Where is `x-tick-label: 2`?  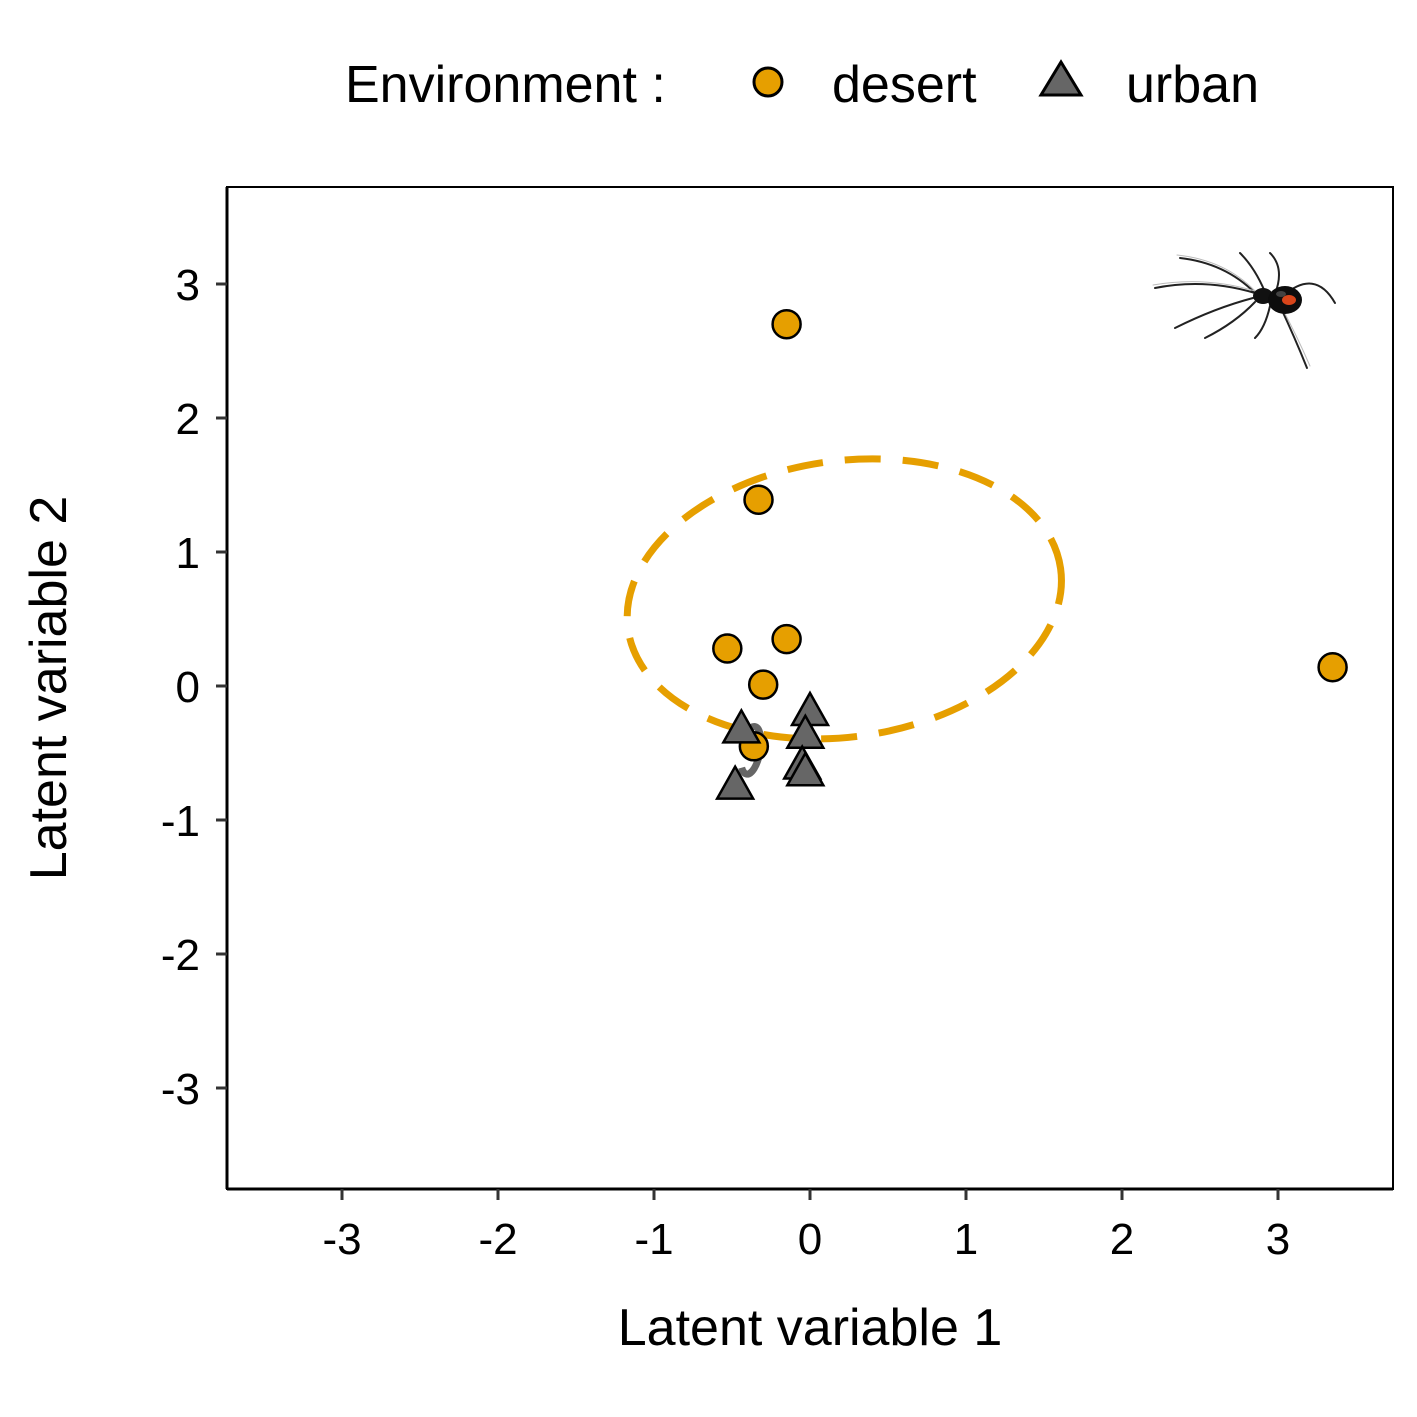
x-tick-label: 2 is located at coordinates (1122, 1239).